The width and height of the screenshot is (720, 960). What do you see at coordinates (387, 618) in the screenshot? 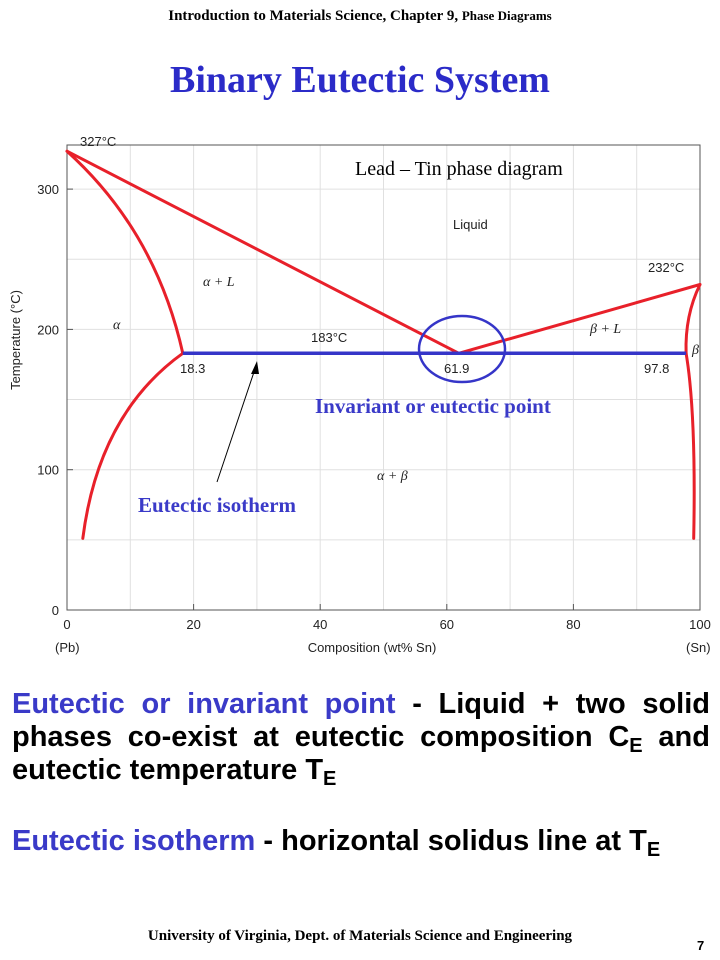
I see `x-ticks: 0 20 40 60 80 100` at bounding box center [387, 618].